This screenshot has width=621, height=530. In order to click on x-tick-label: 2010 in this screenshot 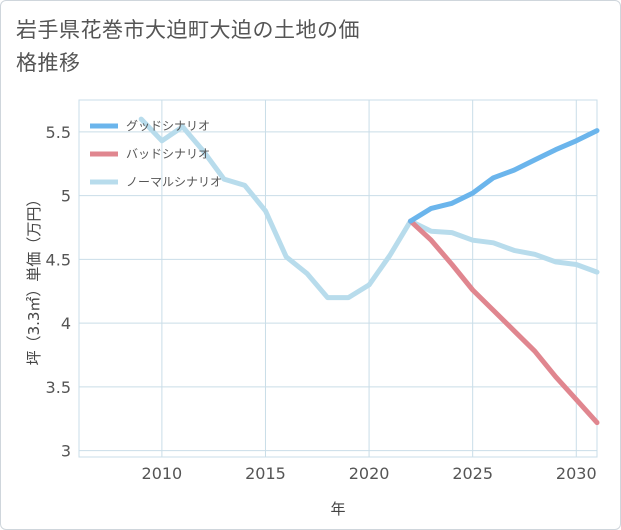, I will do `click(162, 473)`.